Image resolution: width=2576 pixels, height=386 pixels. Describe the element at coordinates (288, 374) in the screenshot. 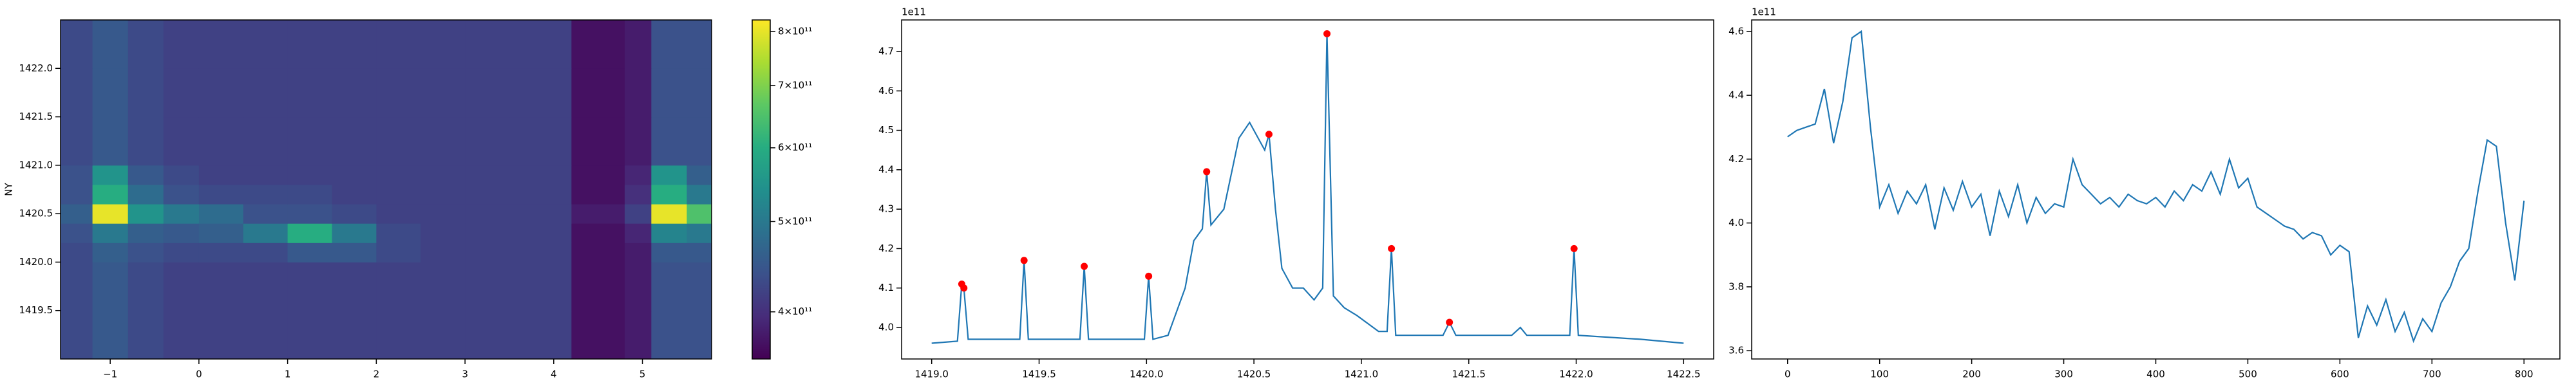

I see `x-tick-label: 1` at that location.